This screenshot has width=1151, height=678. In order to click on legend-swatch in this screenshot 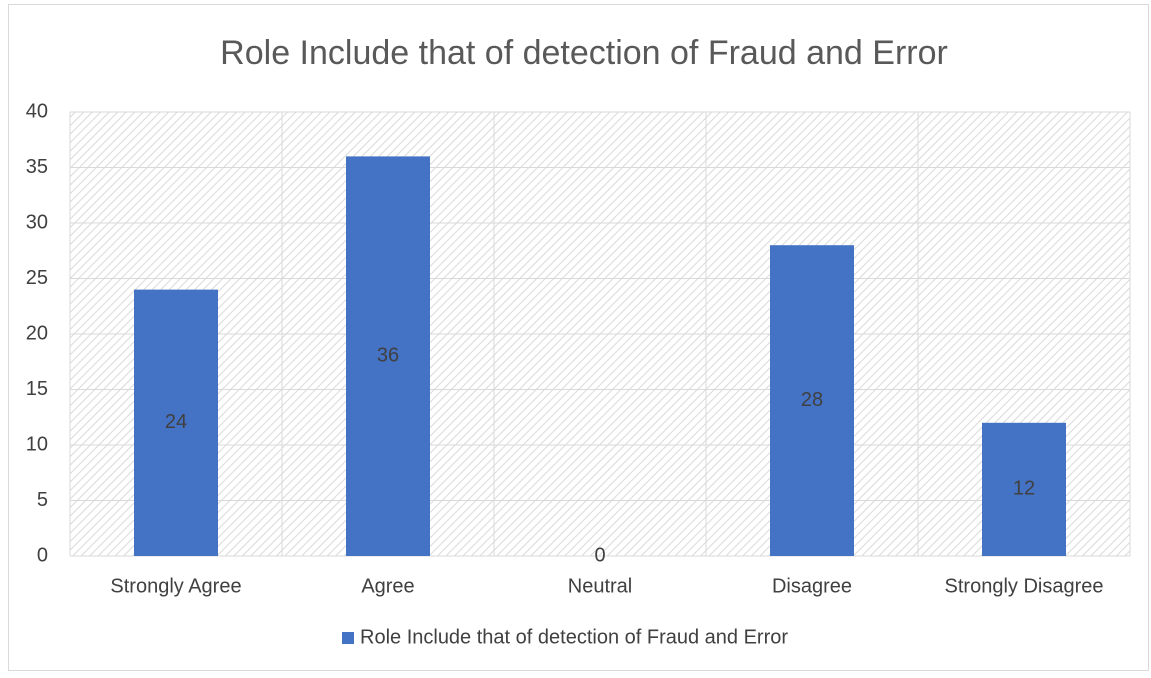, I will do `click(348, 638)`.